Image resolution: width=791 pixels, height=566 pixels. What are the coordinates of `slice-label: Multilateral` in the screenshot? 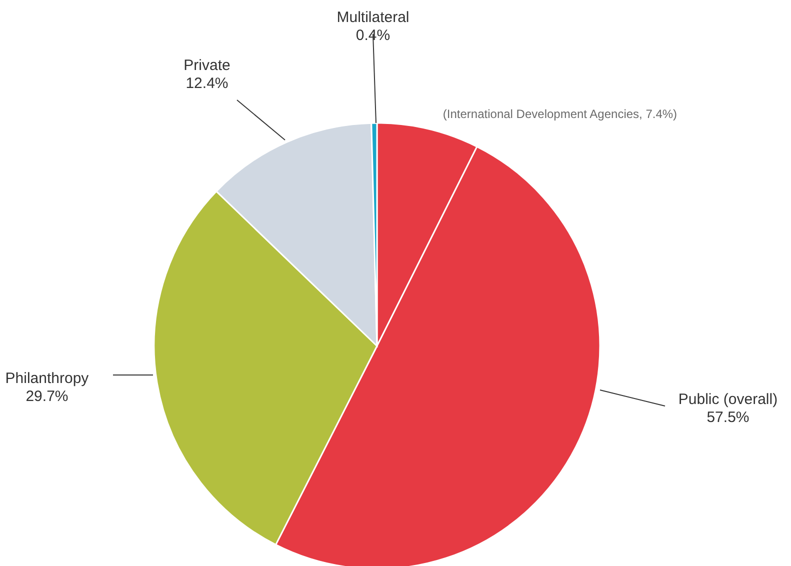 It's located at (373, 17).